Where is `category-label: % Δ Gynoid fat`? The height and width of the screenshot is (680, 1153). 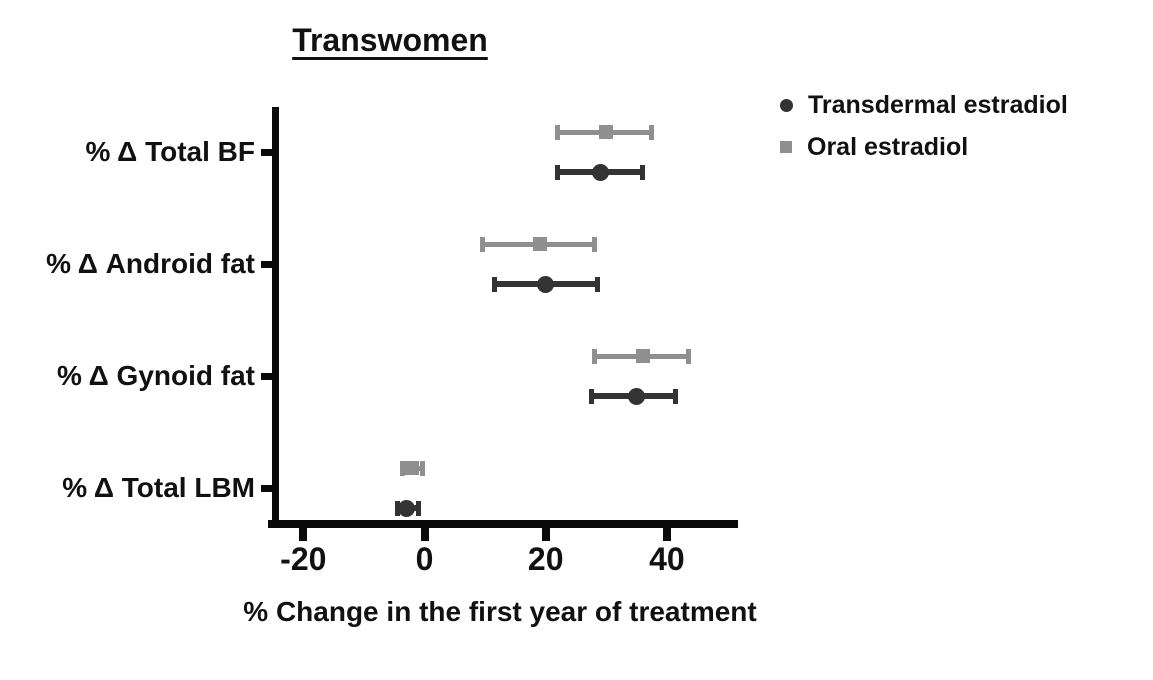 category-label: % Δ Gynoid fat is located at coordinates (156, 375).